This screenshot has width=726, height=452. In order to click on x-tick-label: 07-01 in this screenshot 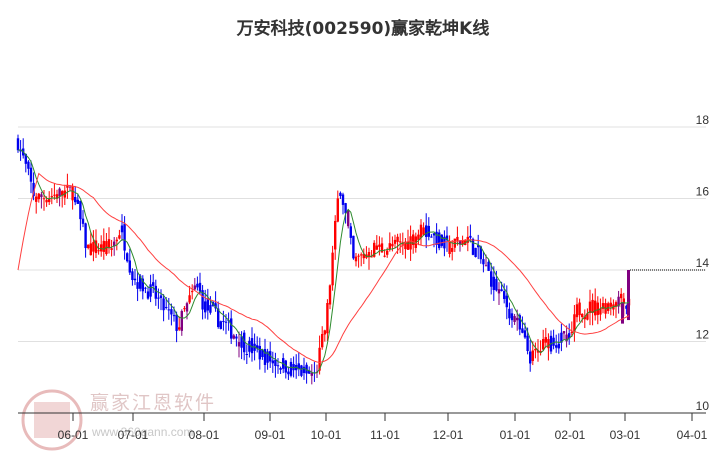, I will do `click(133, 435)`.